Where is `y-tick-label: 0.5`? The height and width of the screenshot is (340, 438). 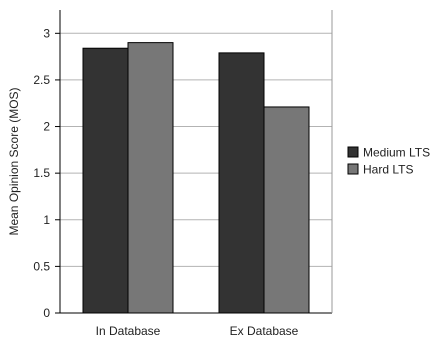
y-tick-label: 0.5 is located at coordinates (41, 266).